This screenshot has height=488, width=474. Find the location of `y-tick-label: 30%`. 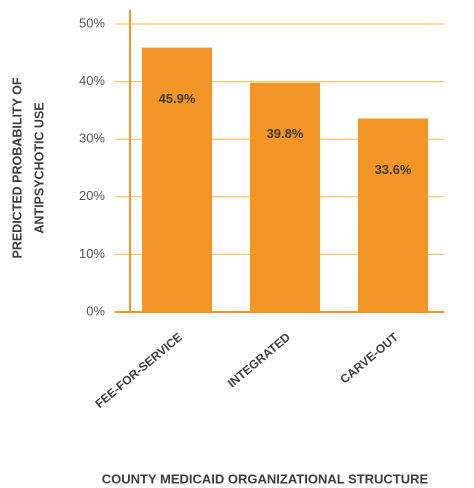

y-tick-label: 30% is located at coordinates (92, 138).